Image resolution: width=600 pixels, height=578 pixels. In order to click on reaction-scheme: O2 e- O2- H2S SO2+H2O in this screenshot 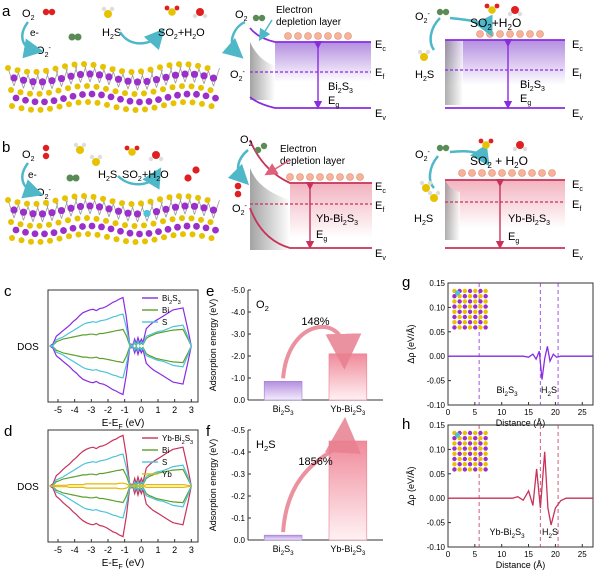, I will do `click(110, 171)`.